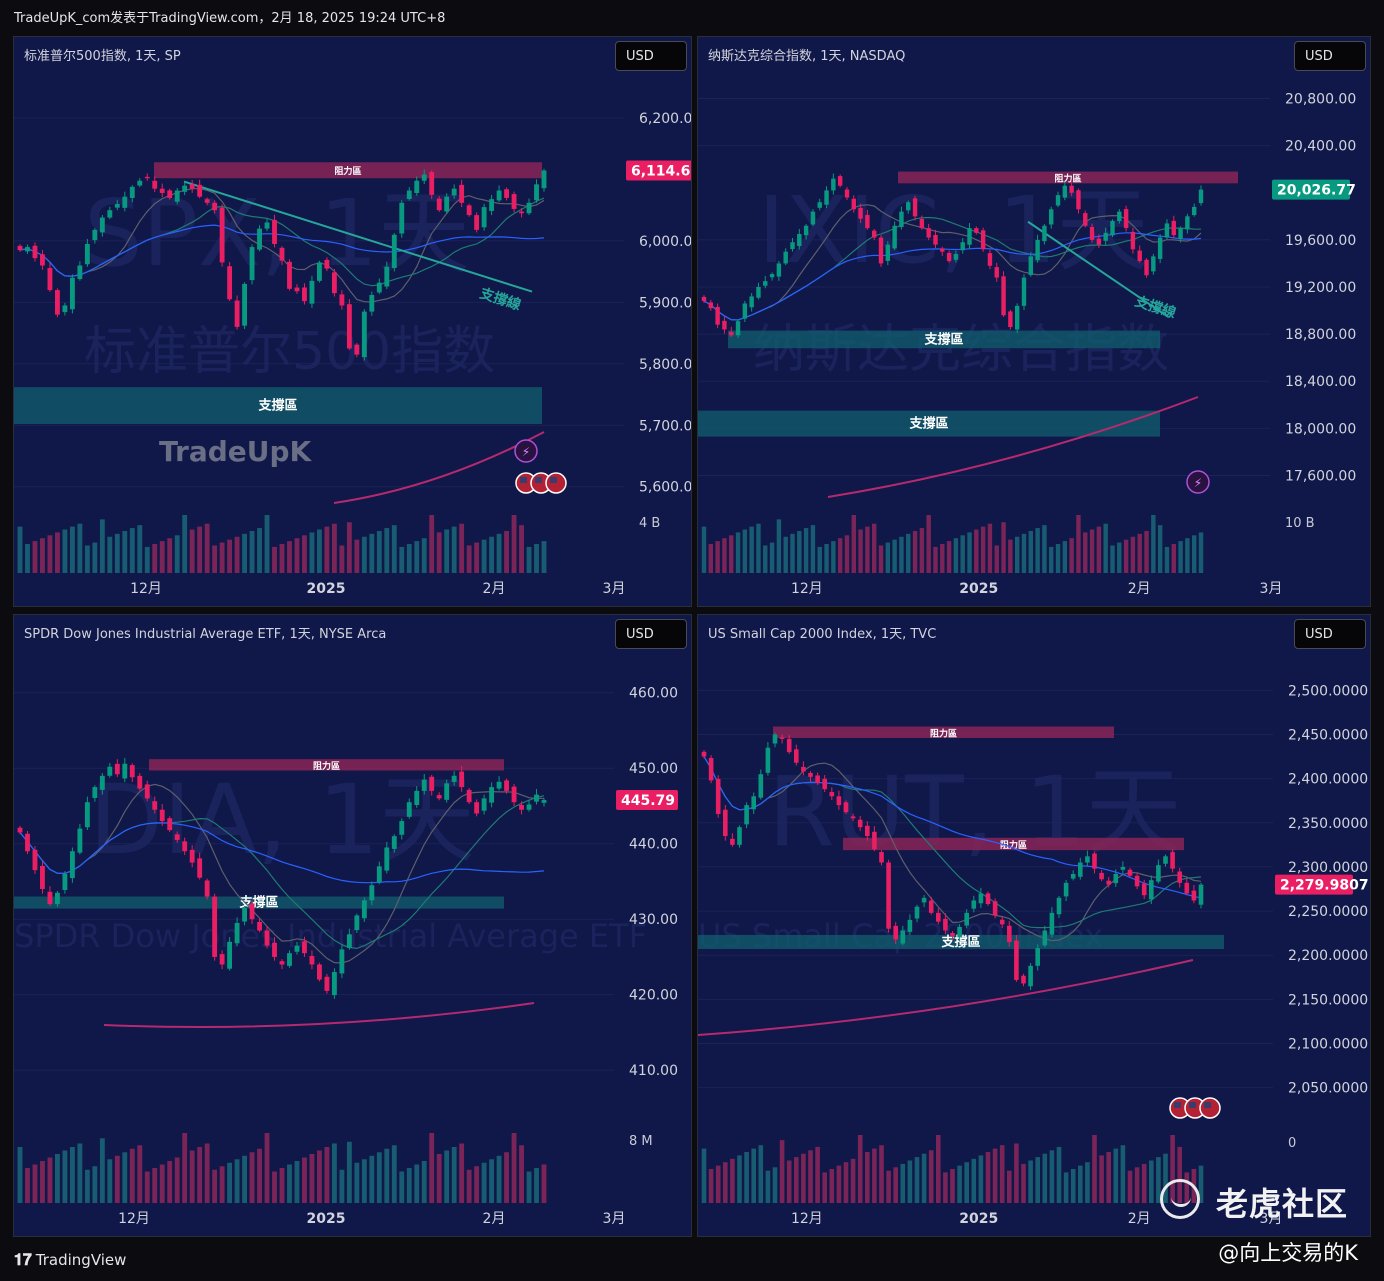  Describe the element at coordinates (651, 634) in the screenshot. I see `dia-currency-button: USD` at that location.